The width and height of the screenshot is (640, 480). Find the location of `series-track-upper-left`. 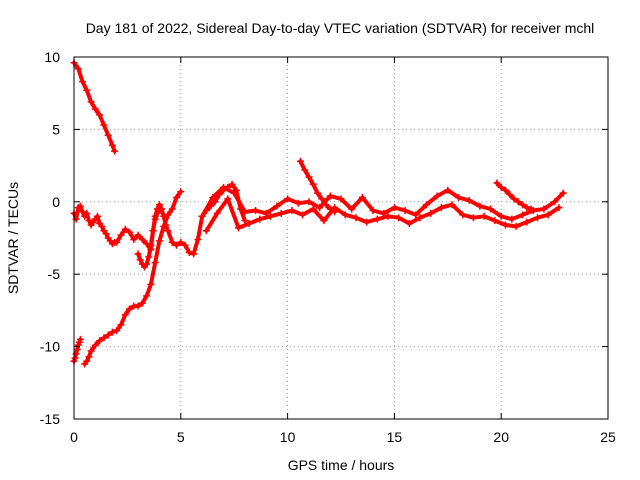

series-track-upper-left is located at coordinates (94, 107).